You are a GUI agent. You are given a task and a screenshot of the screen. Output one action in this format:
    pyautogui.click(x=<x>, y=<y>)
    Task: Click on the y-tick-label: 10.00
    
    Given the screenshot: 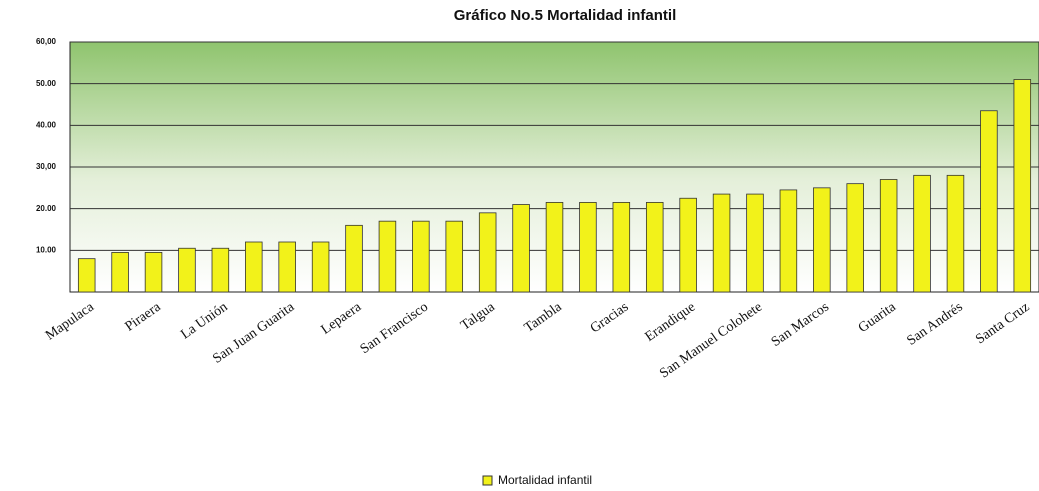 What is the action you would take?
    pyautogui.click(x=46, y=249)
    